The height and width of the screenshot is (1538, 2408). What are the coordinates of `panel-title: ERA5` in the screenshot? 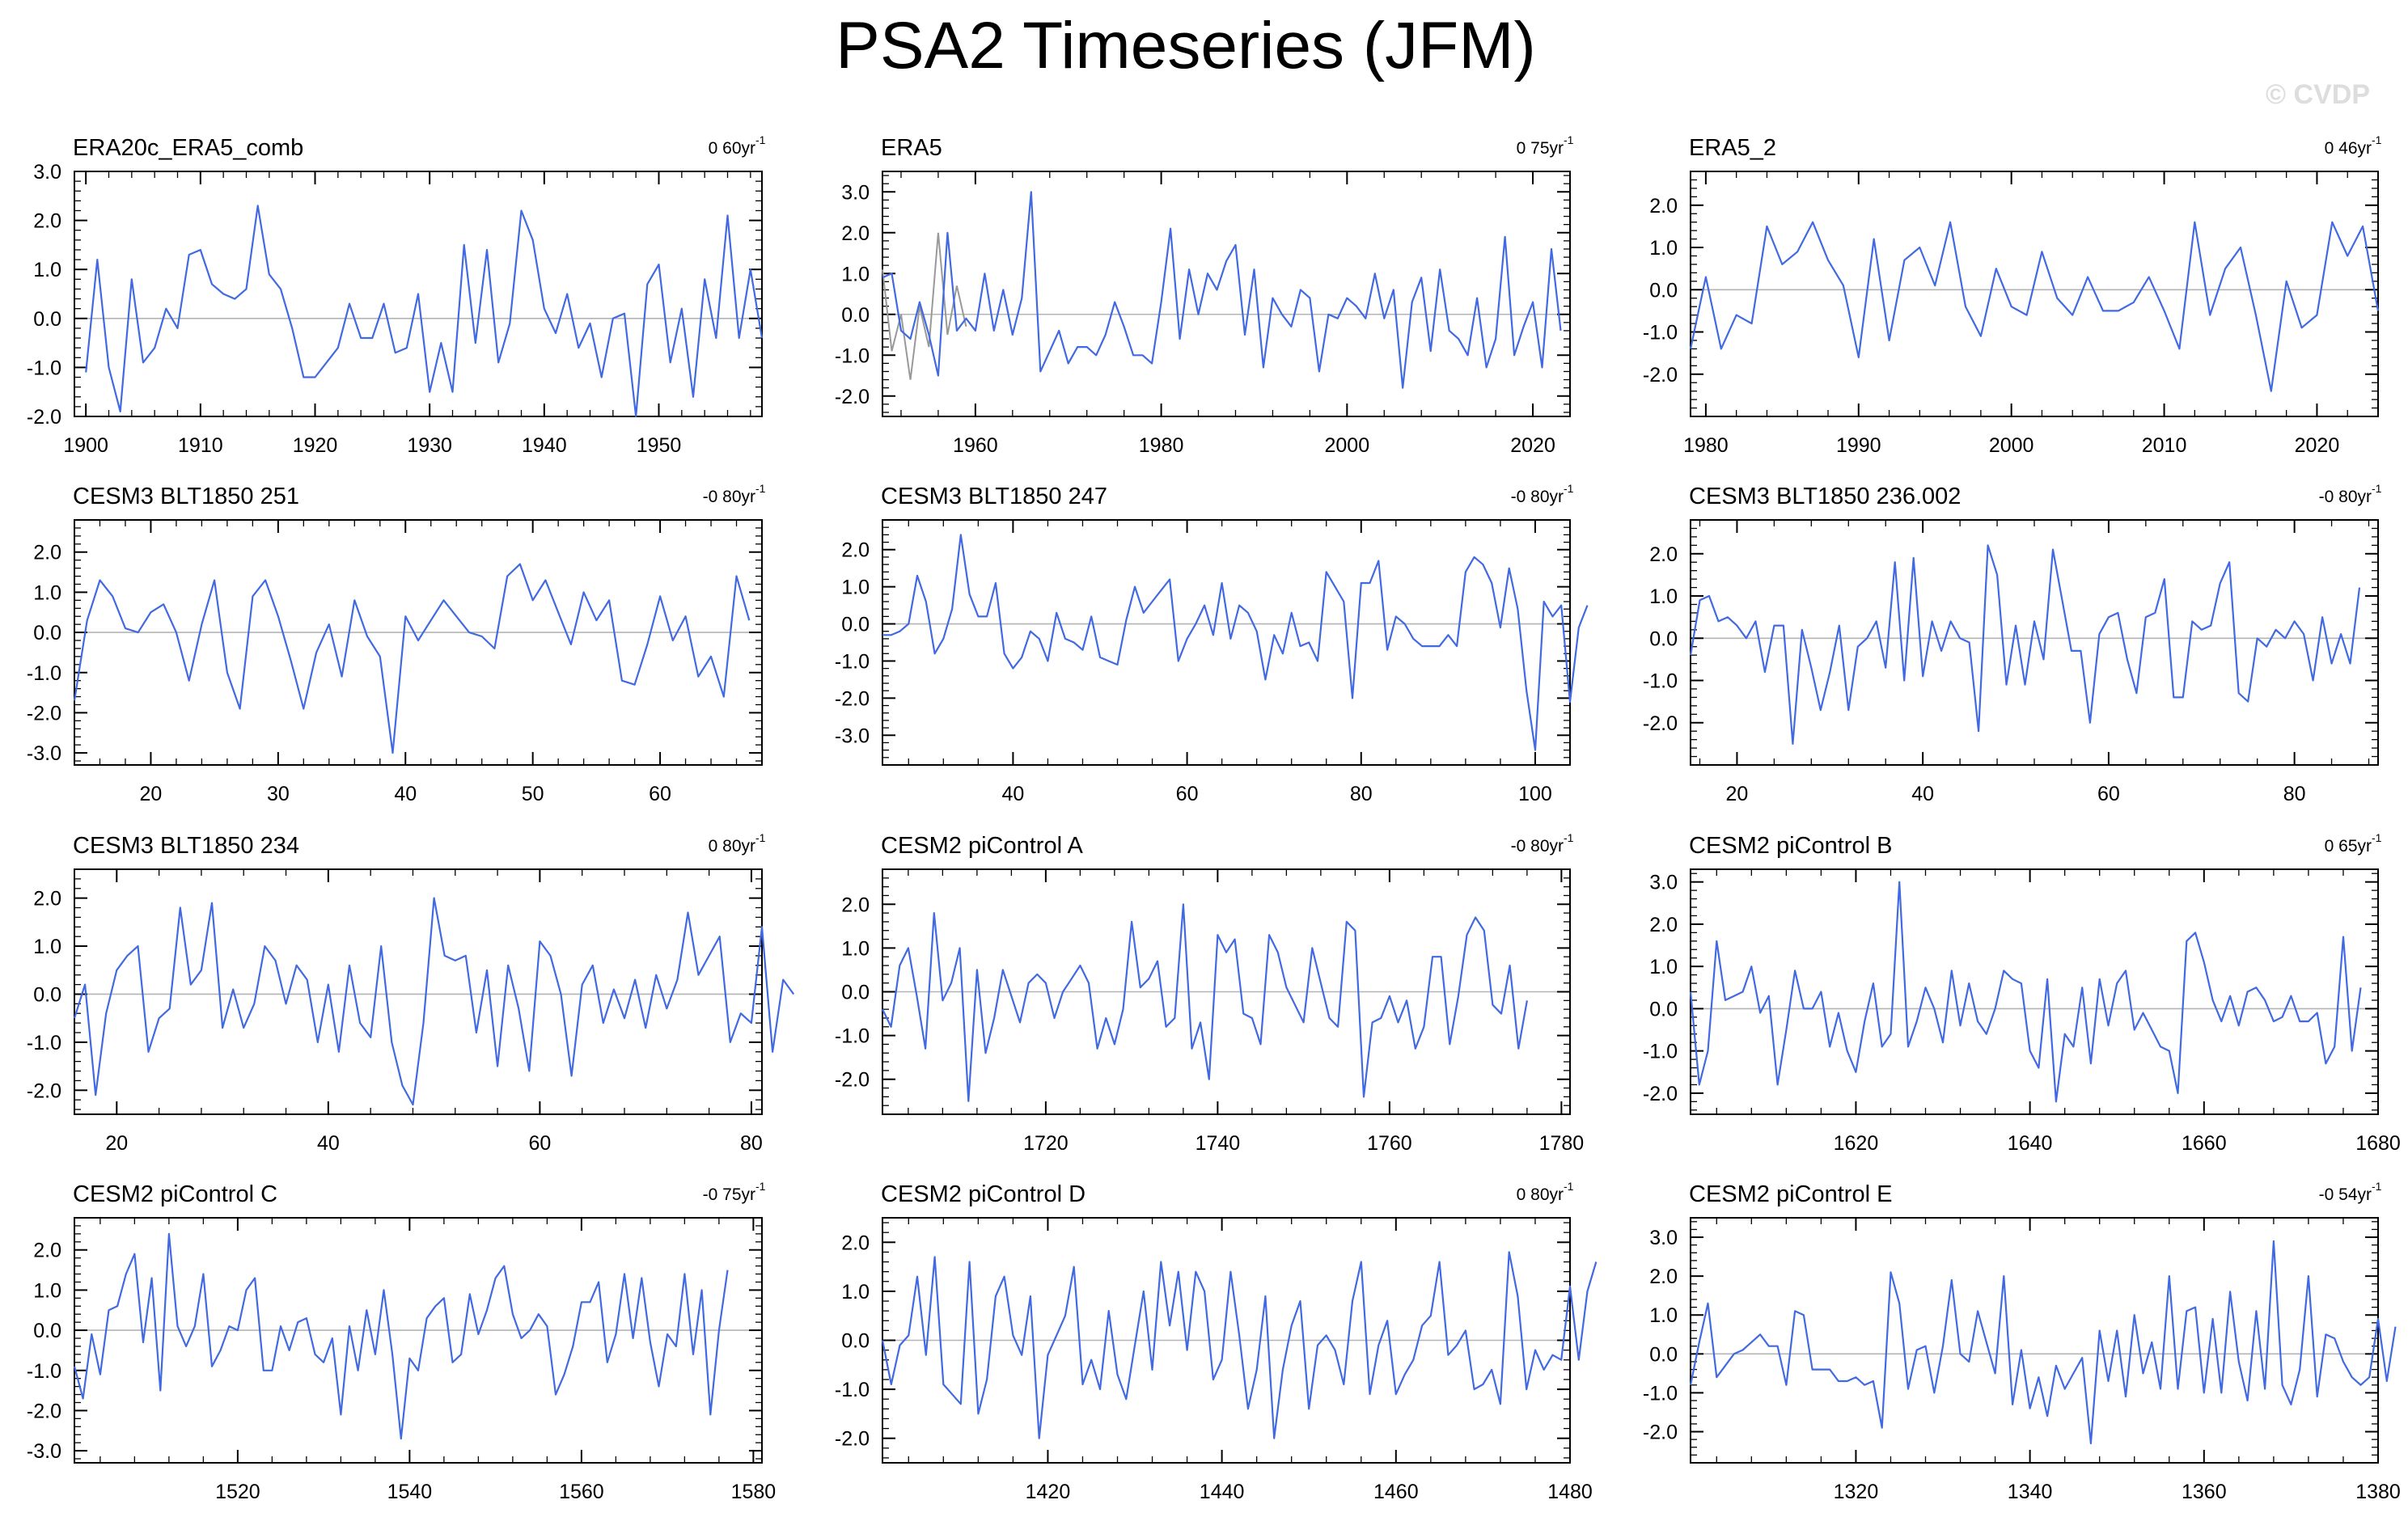 It's located at (911, 148).